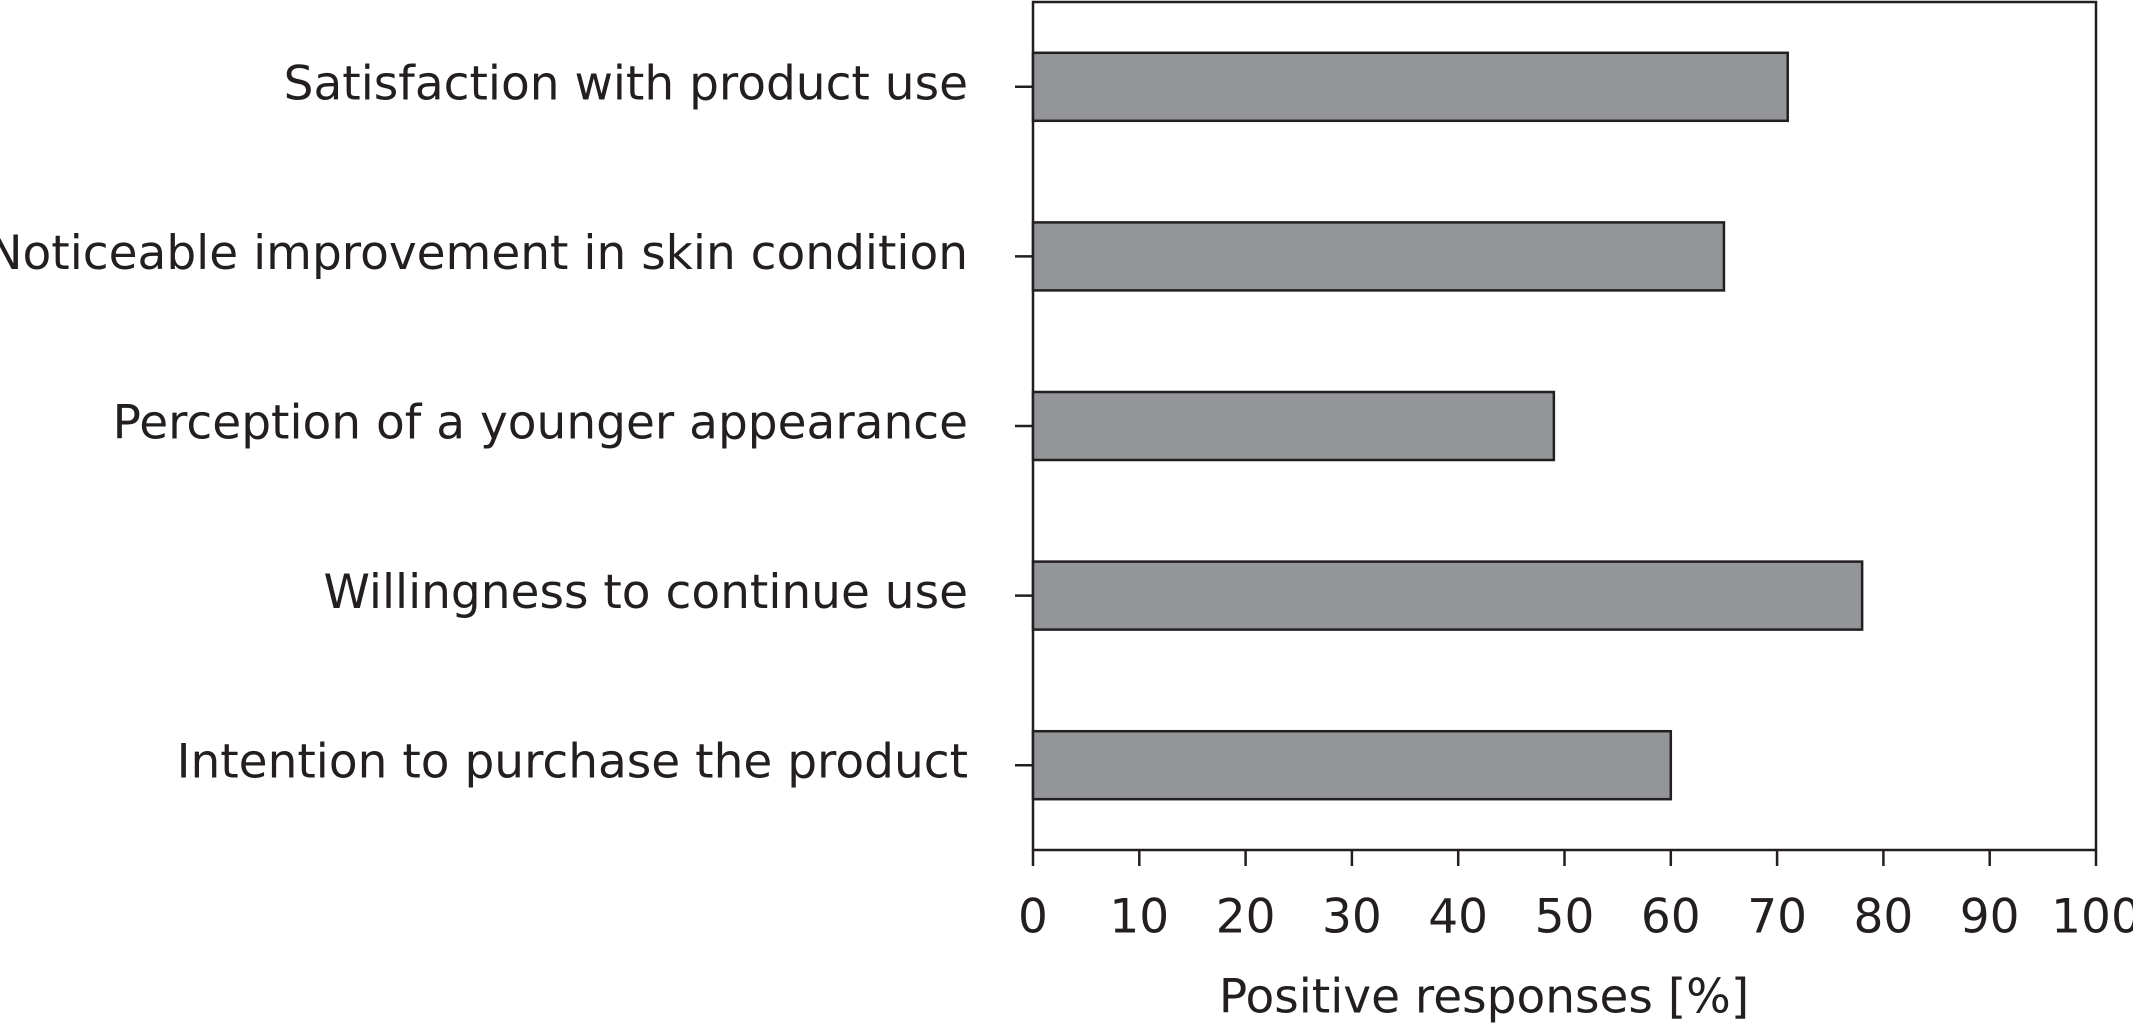 Image resolution: width=2133 pixels, height=1030 pixels. I want to click on x-axis-title: Positive responses [%], so click(1484, 997).